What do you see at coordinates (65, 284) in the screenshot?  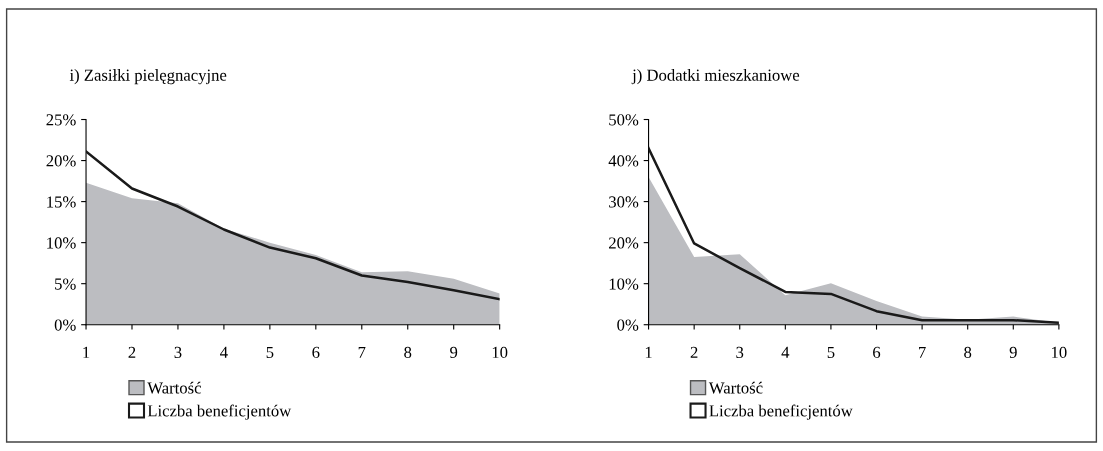 I see `y-tick-label: 5%` at bounding box center [65, 284].